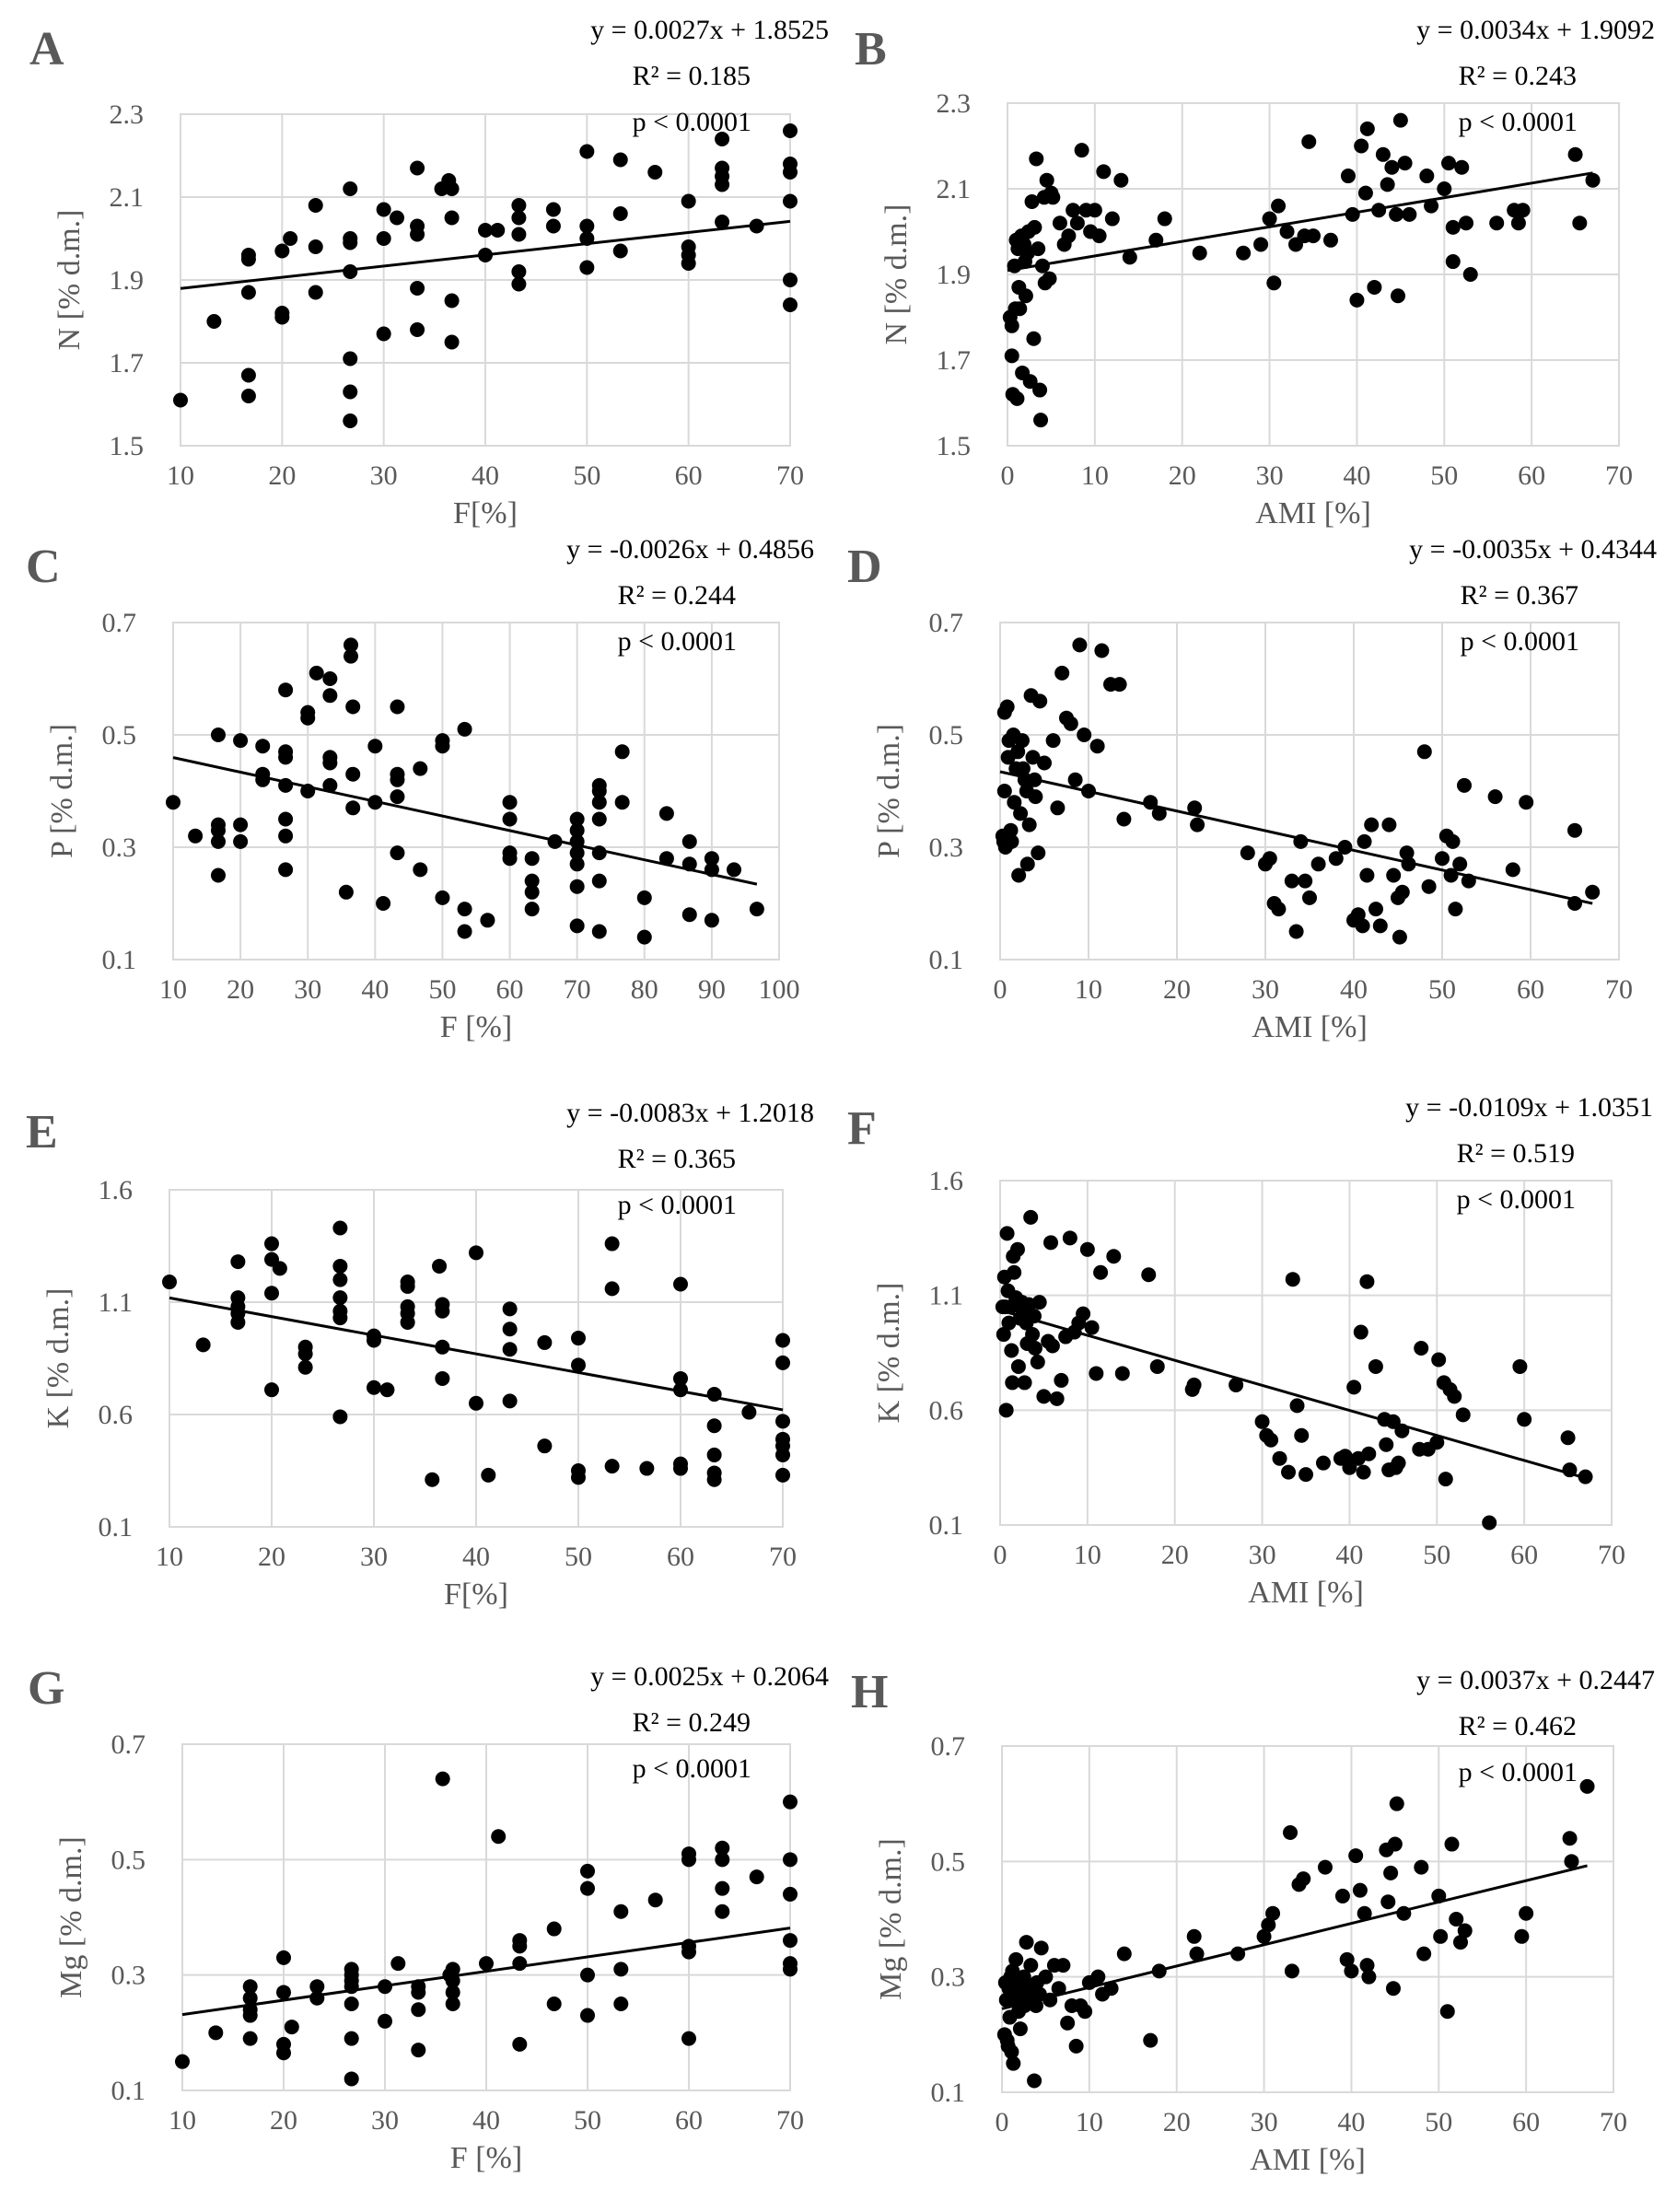 The width and height of the screenshot is (1677, 2212). What do you see at coordinates (1087, 1555) in the screenshot?
I see `x-tick-label: 10` at bounding box center [1087, 1555].